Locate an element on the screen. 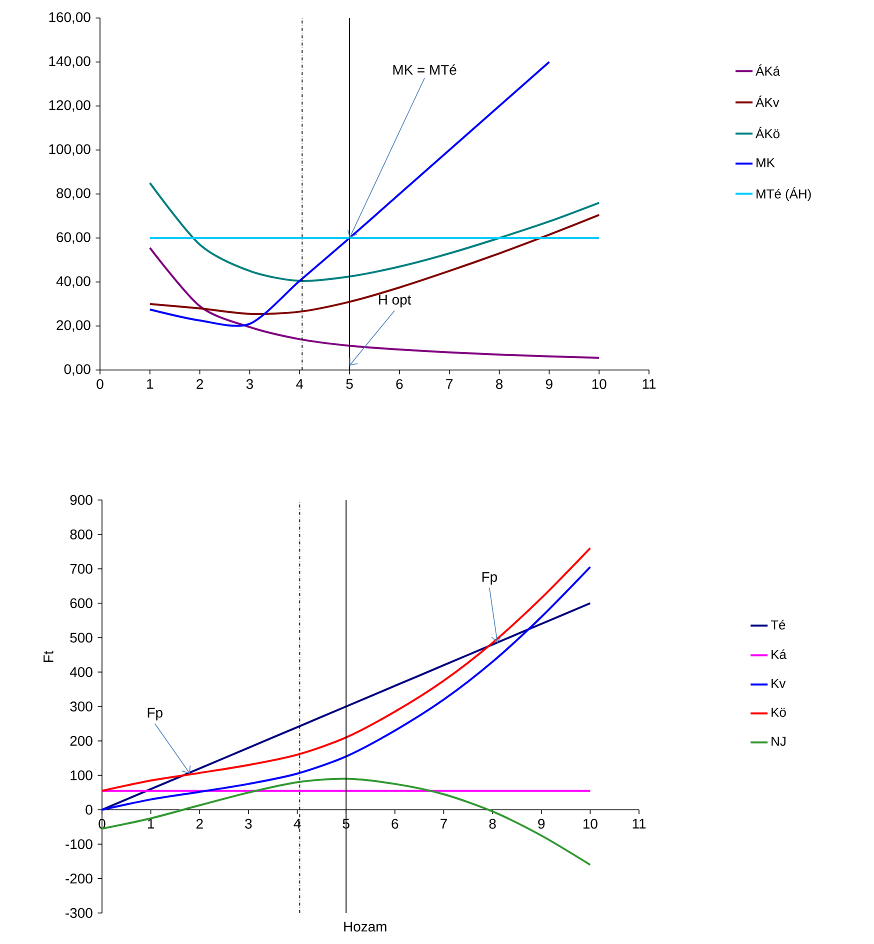  y-tick-label: 600 is located at coordinates (81, 603).